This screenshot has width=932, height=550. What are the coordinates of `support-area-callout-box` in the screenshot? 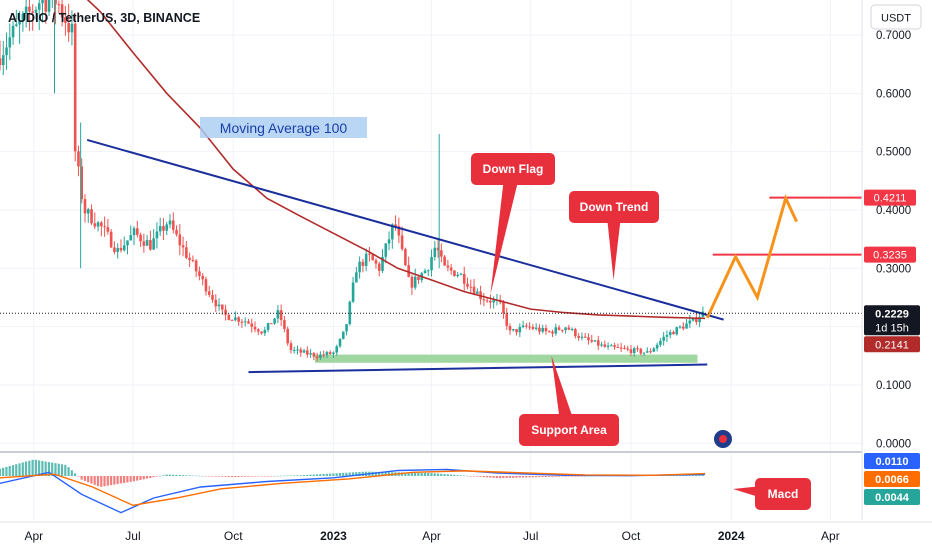 It's located at (569, 430).